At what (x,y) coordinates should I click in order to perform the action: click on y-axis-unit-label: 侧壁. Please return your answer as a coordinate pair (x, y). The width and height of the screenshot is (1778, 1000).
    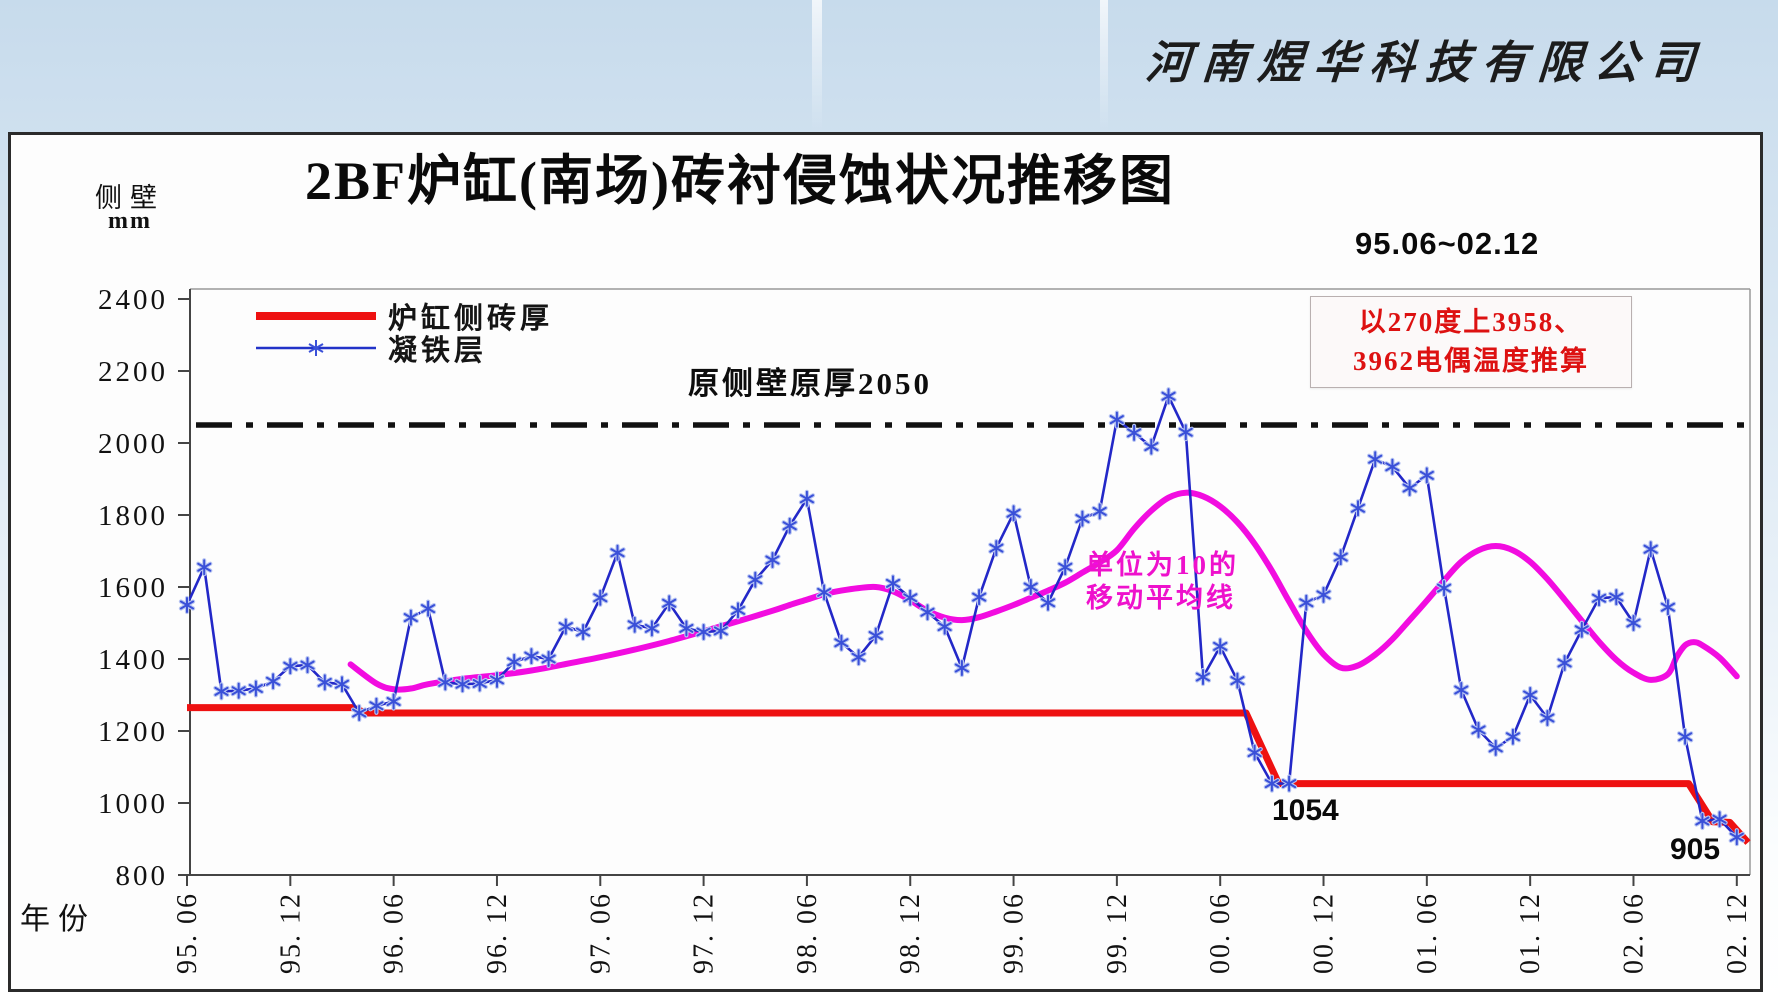
    Looking at the image, I should click on (130, 198).